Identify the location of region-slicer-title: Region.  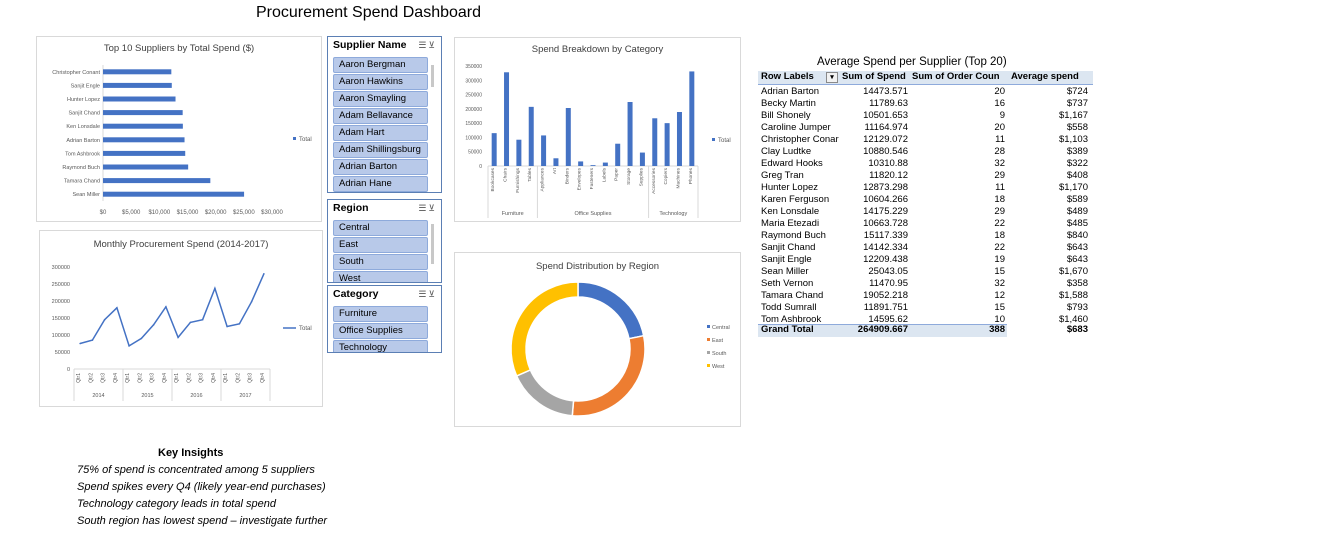
(351, 208).